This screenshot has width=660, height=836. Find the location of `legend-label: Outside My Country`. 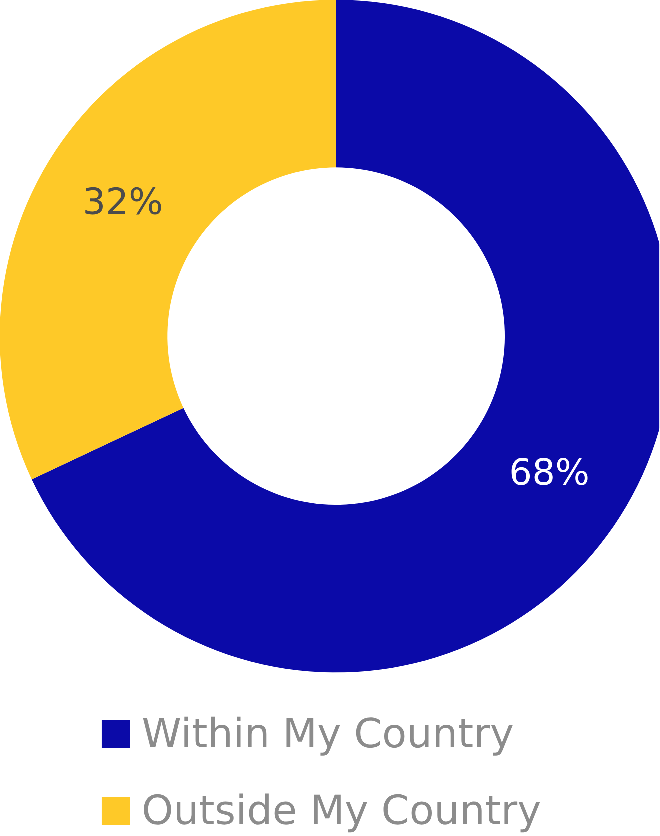

legend-label: Outside My Country is located at coordinates (342, 813).